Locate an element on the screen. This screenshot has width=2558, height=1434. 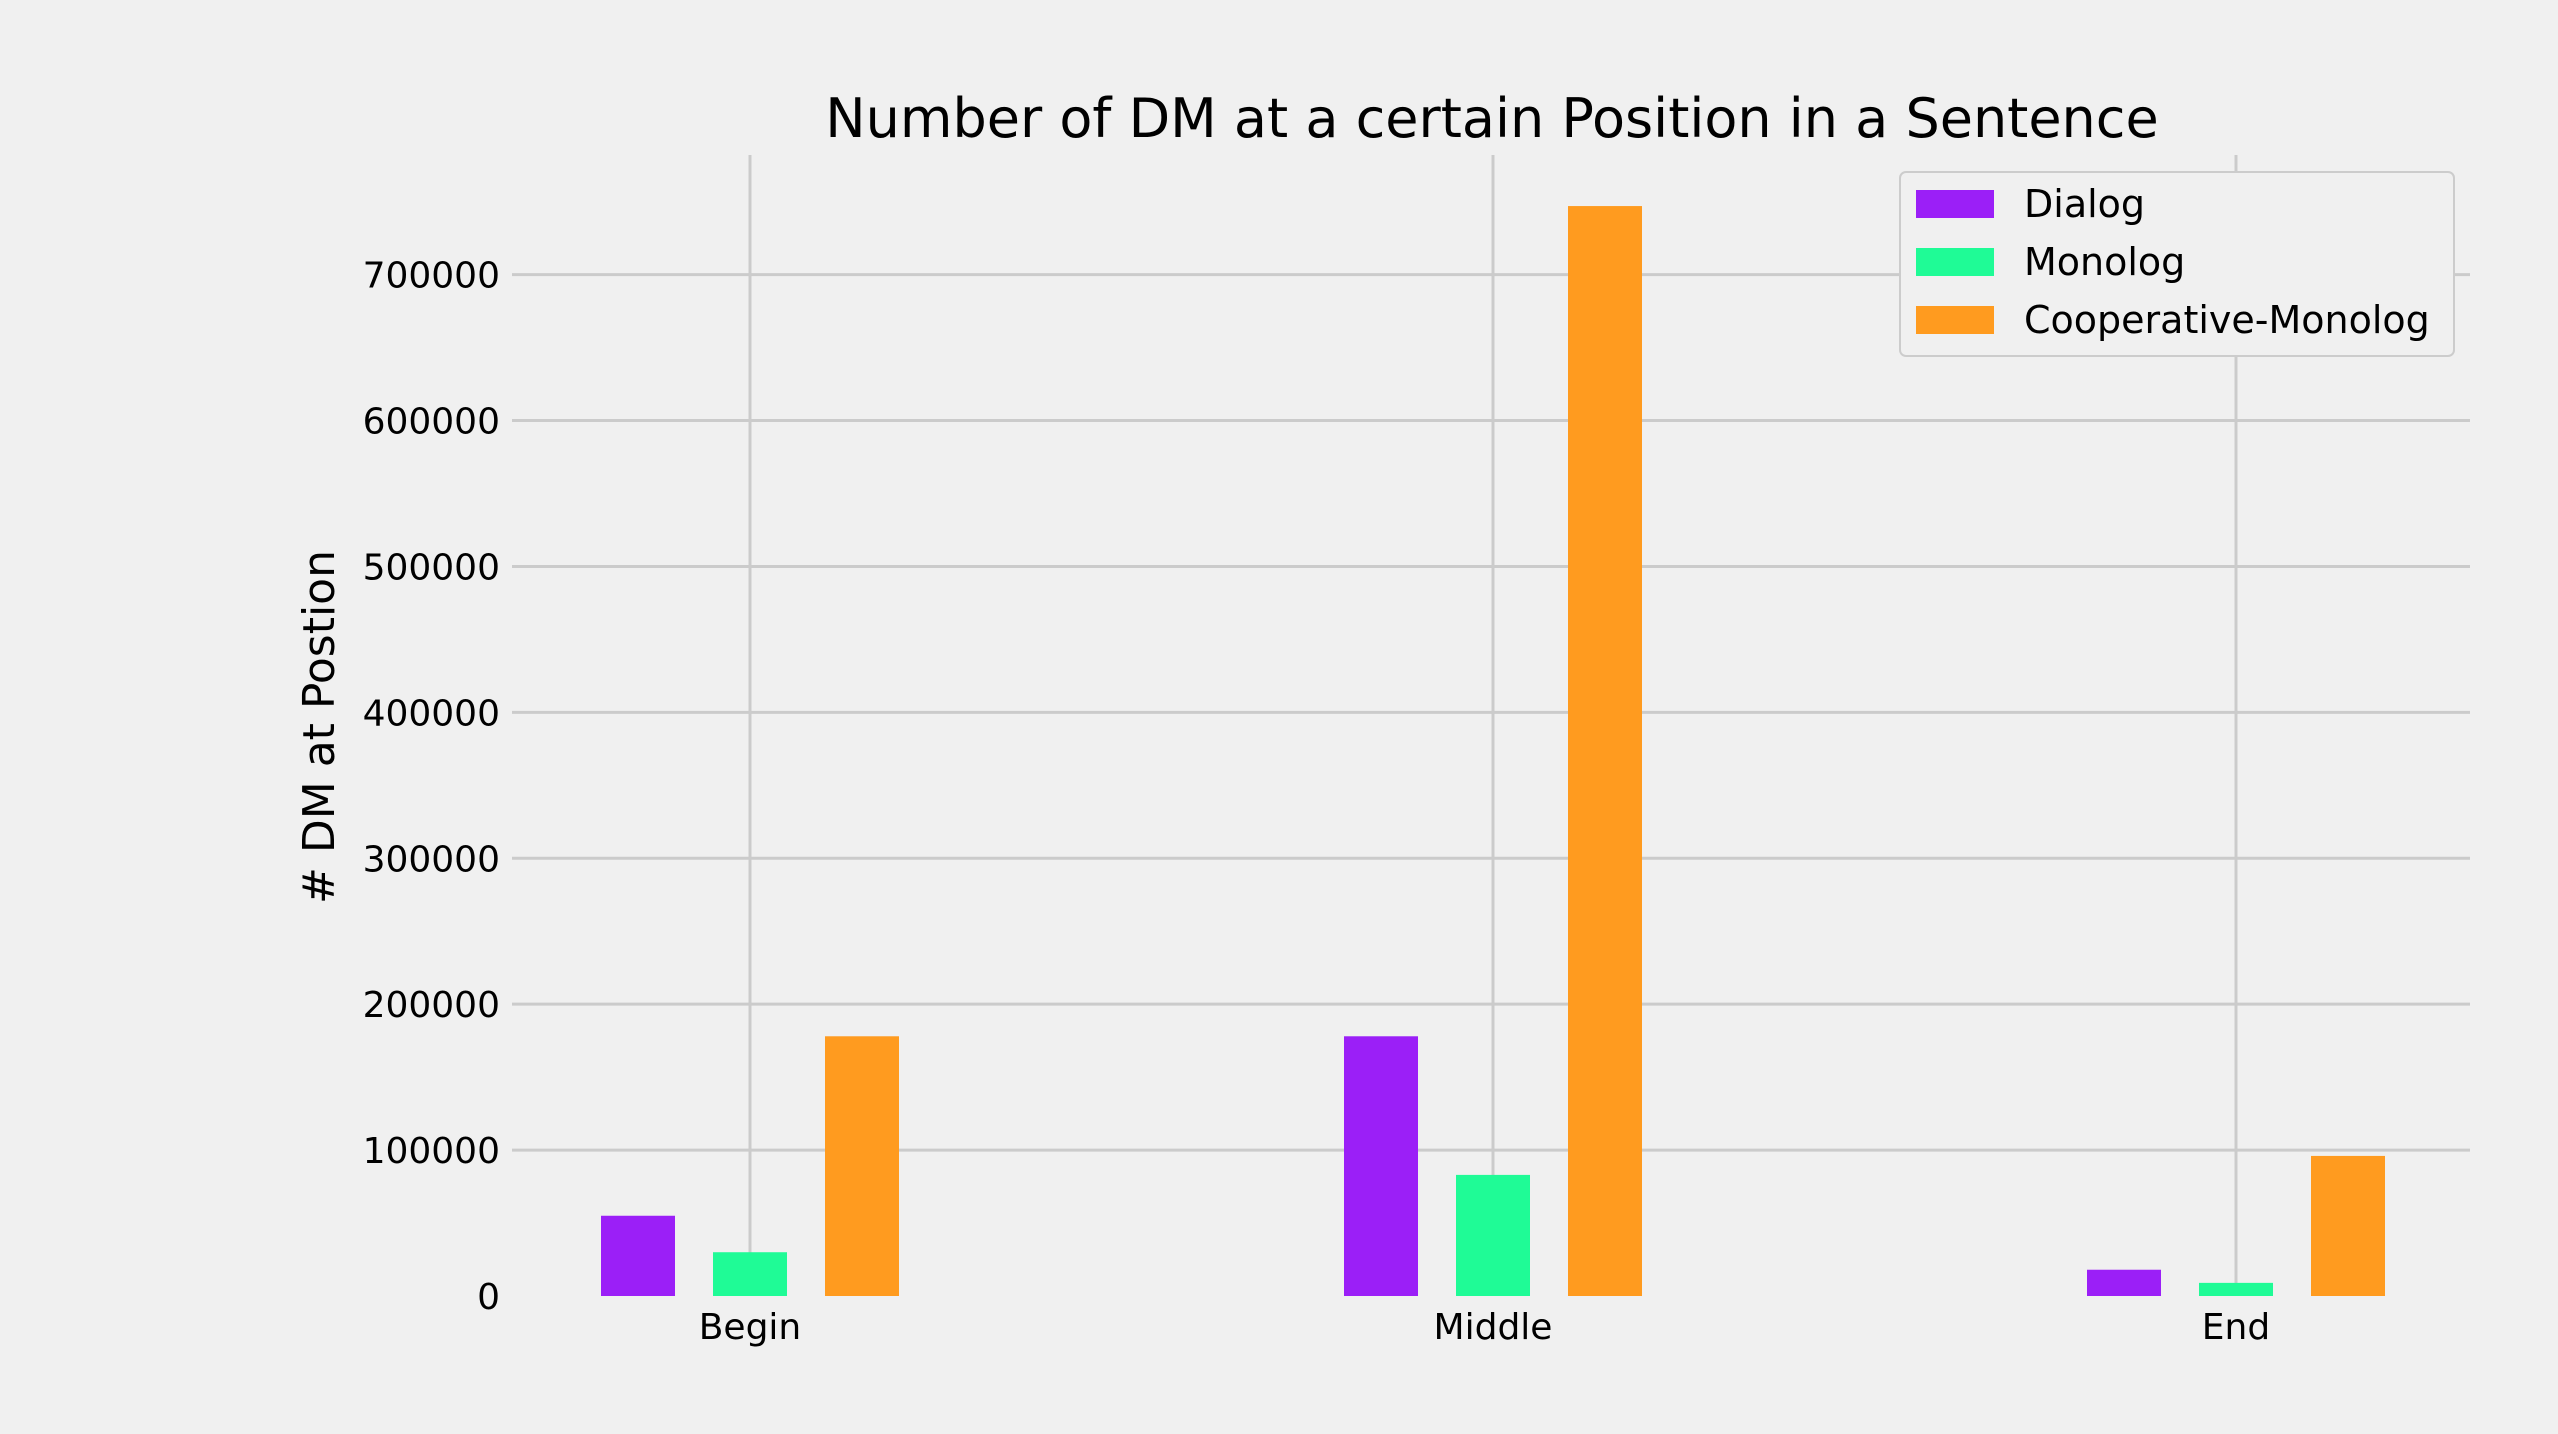
y-tick-label: 700000 is located at coordinates (431, 276).